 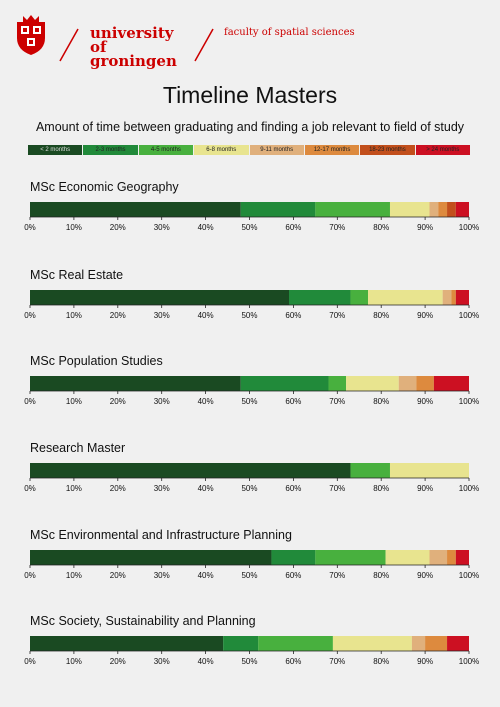 I want to click on legend-item: 18-23 months, so click(x=388, y=150).